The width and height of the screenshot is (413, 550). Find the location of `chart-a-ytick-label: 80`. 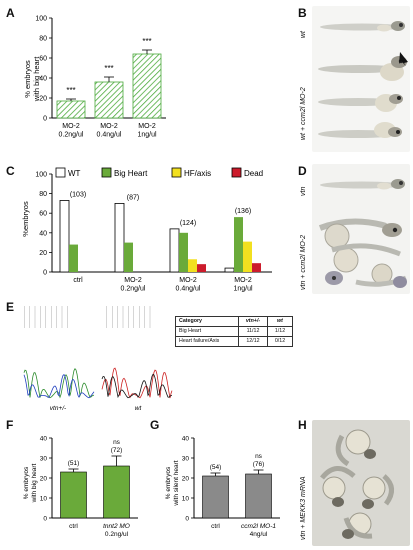

chart-a-ytick-label: 80 is located at coordinates (43, 39).